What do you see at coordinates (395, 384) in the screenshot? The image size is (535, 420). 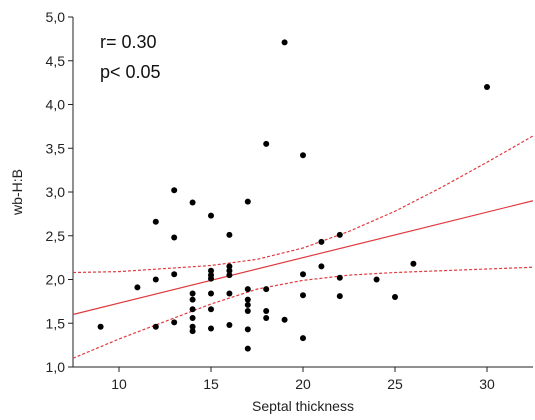 I see `x-tick-label: 25` at bounding box center [395, 384].